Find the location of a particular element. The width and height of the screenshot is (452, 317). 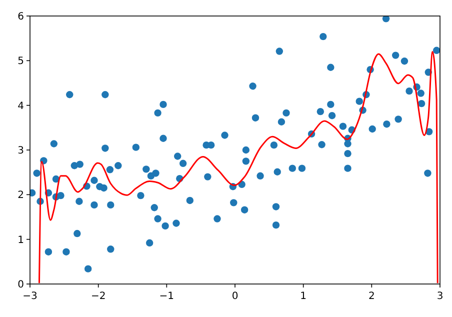

y-tick-label: 2 is located at coordinates (21, 196).